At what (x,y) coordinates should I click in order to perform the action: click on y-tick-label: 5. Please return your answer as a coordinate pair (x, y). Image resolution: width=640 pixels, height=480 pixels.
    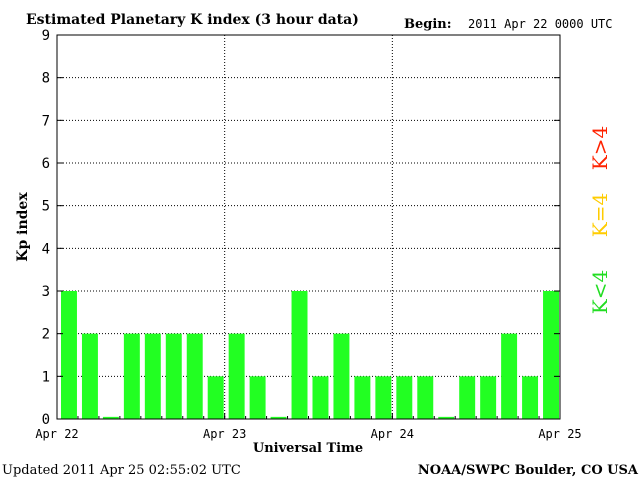
    Looking at the image, I should click on (46, 207).